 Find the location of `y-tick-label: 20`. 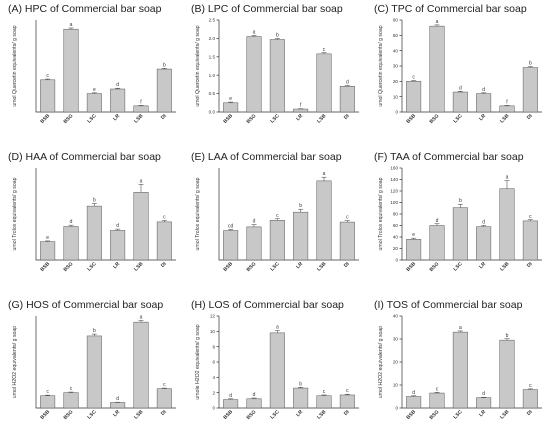

y-tick-label: 20 is located at coordinates (396, 81).